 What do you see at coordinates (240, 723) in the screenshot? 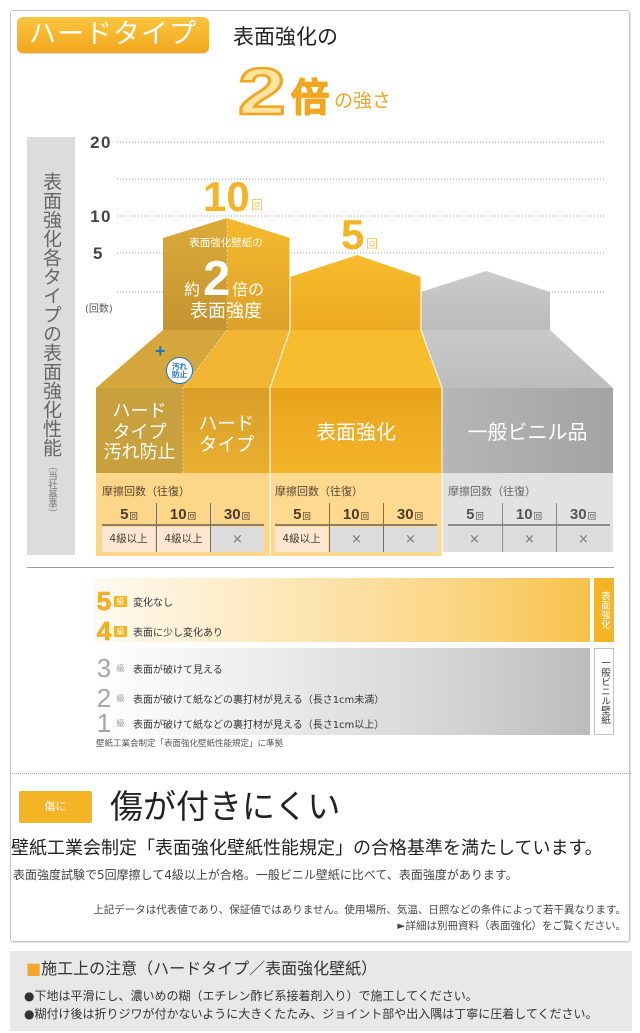
I see `grade-row-1: 1 級 表面が破けて紙などの裏打材が見える（長さ1cm以上）` at bounding box center [240, 723].